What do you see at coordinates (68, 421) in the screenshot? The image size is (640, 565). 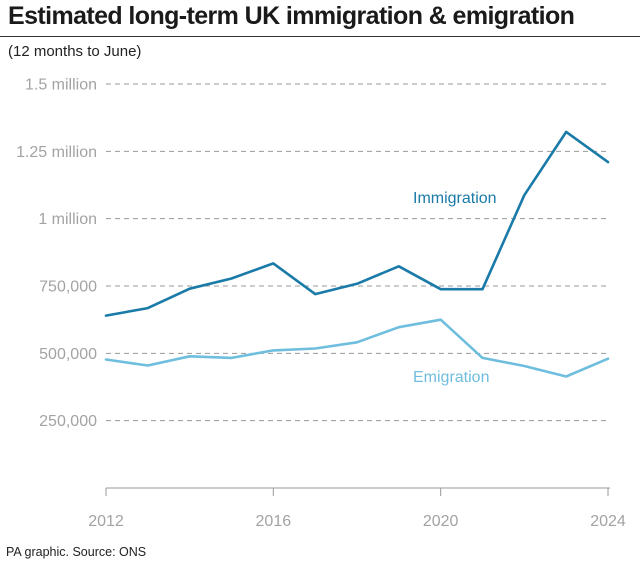 I see `y-tick-label: 250,000` at bounding box center [68, 421].